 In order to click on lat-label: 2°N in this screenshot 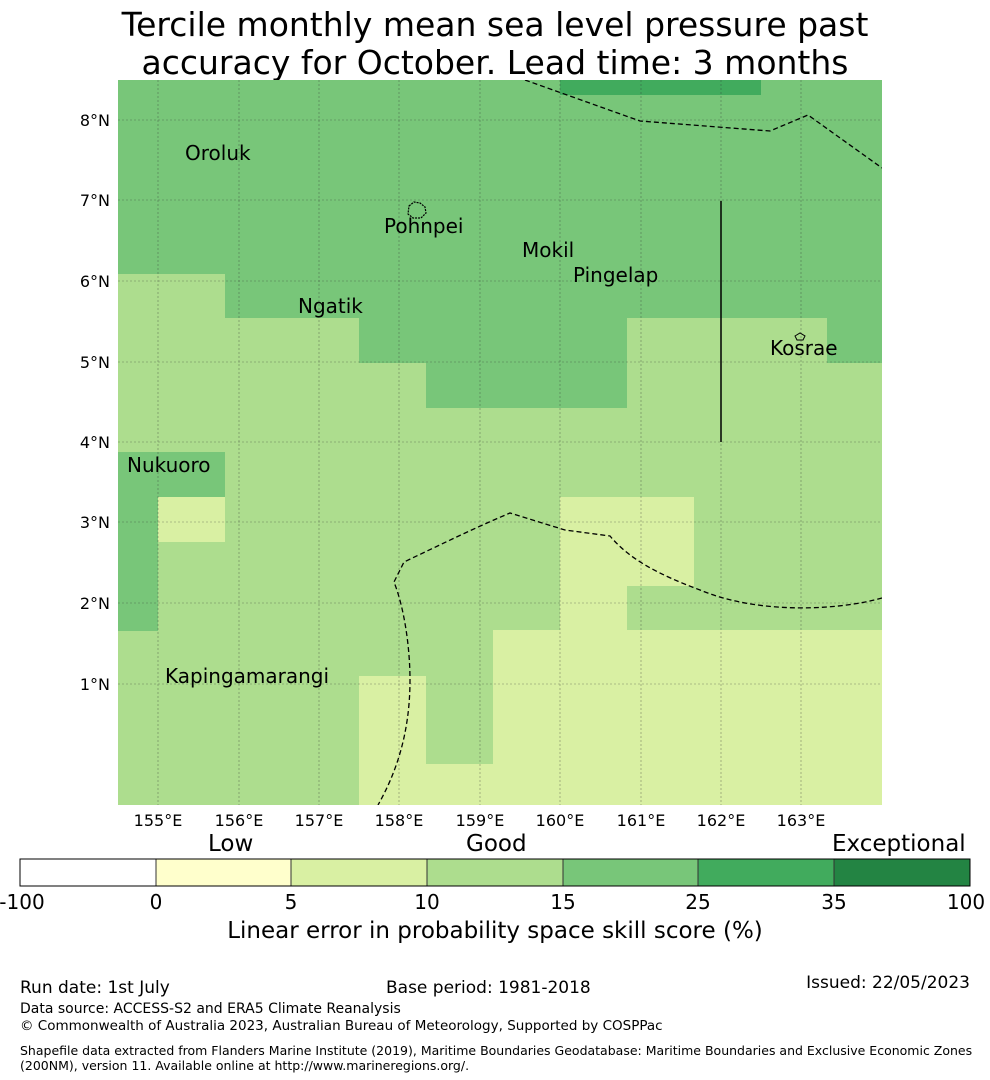, I will do `click(95, 603)`.